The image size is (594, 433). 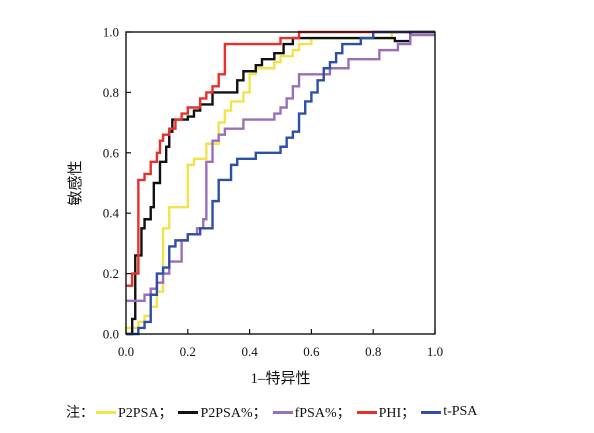 I want to click on x-tick-label: 0.8, so click(x=373, y=351).